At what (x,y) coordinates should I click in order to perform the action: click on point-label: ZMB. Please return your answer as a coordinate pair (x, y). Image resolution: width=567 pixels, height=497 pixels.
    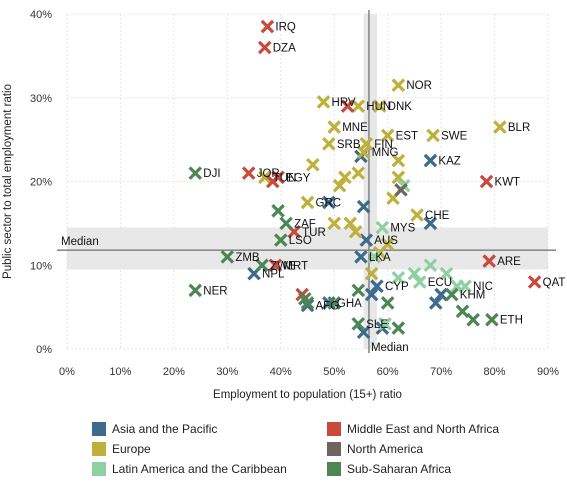
    Looking at the image, I should click on (247, 258).